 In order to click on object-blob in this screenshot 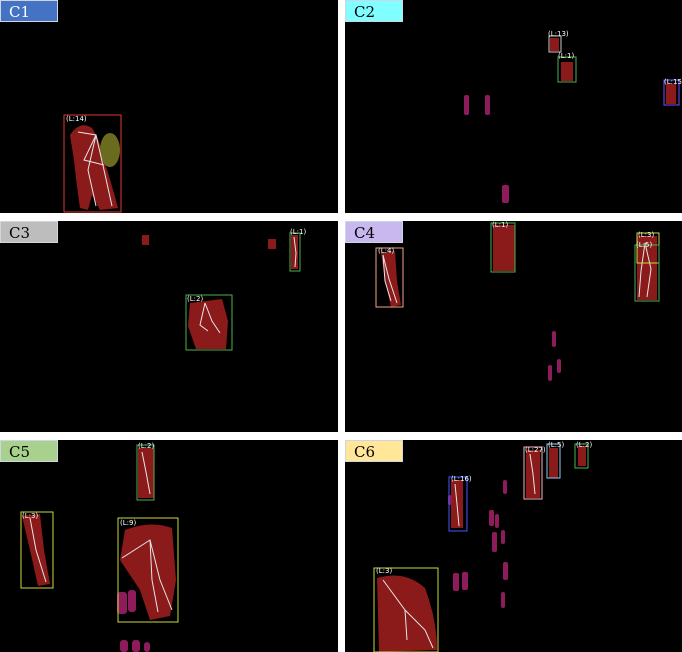, I will do `click(110, 150)`.